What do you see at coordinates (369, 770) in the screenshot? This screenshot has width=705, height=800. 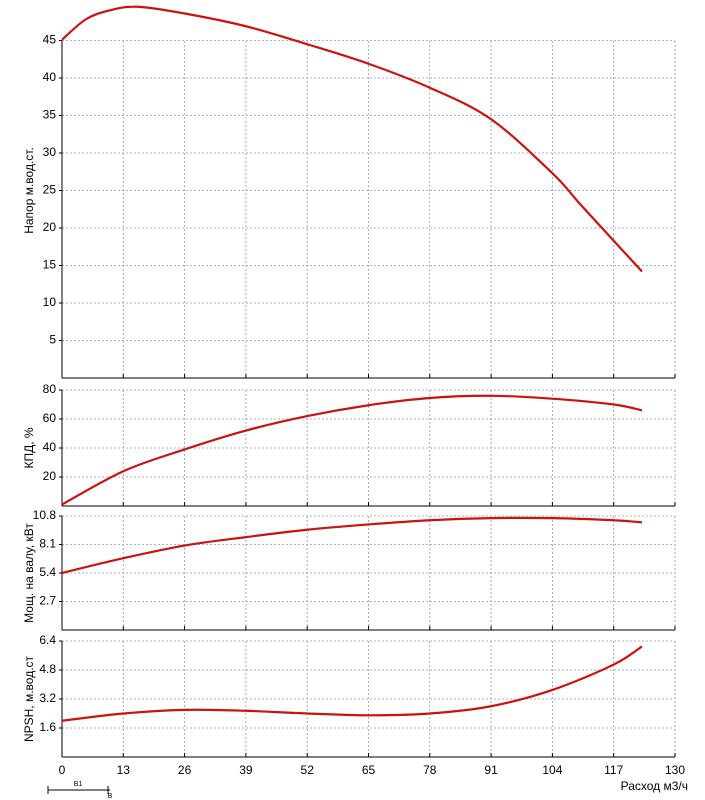 I see `x-tick-label: 65` at bounding box center [369, 770].